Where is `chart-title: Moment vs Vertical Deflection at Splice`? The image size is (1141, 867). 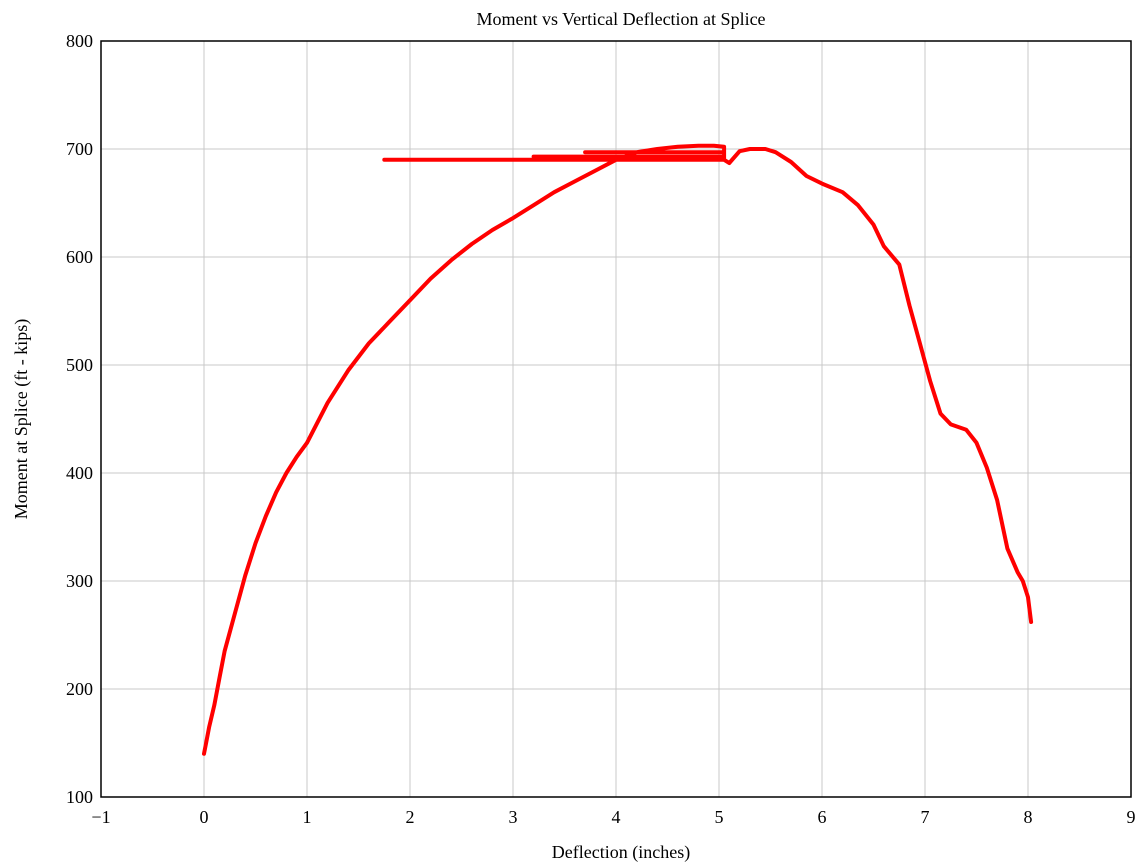
chart-title: Moment vs Vertical Deflection at Splice is located at coordinates (620, 19).